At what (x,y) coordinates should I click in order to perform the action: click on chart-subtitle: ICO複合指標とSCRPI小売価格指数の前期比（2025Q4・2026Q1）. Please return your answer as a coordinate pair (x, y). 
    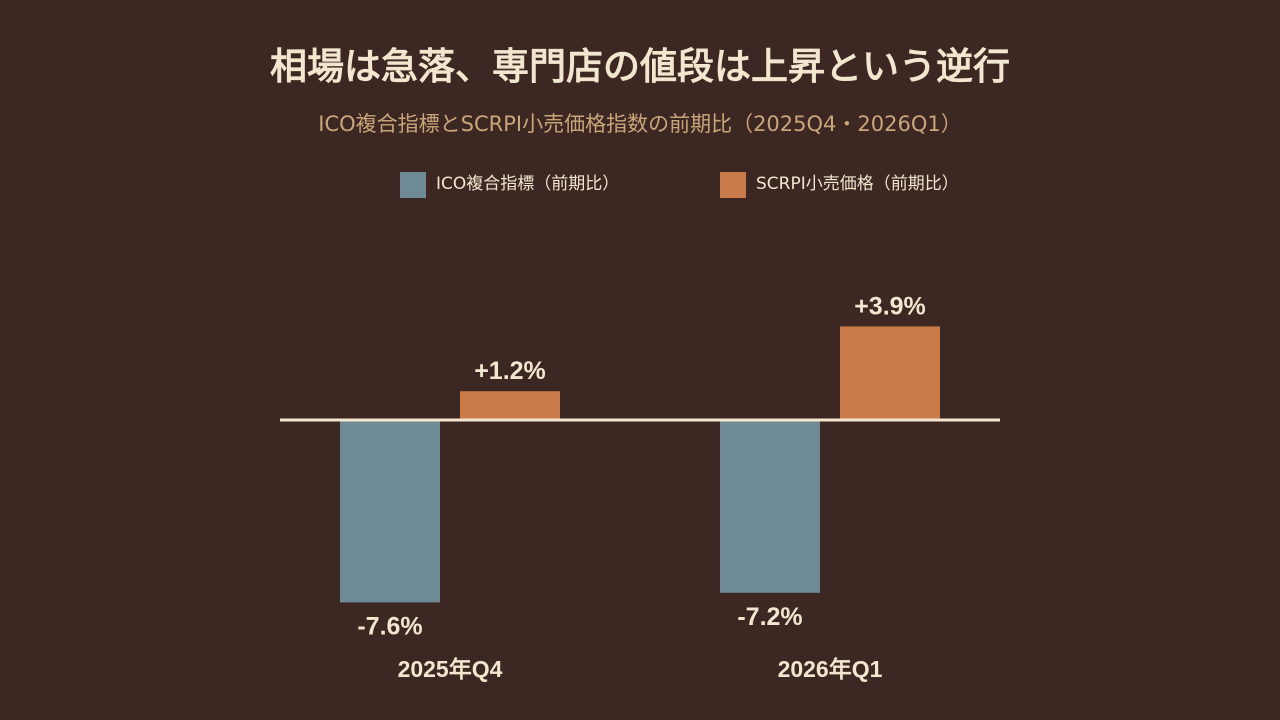
    Looking at the image, I should click on (640, 124).